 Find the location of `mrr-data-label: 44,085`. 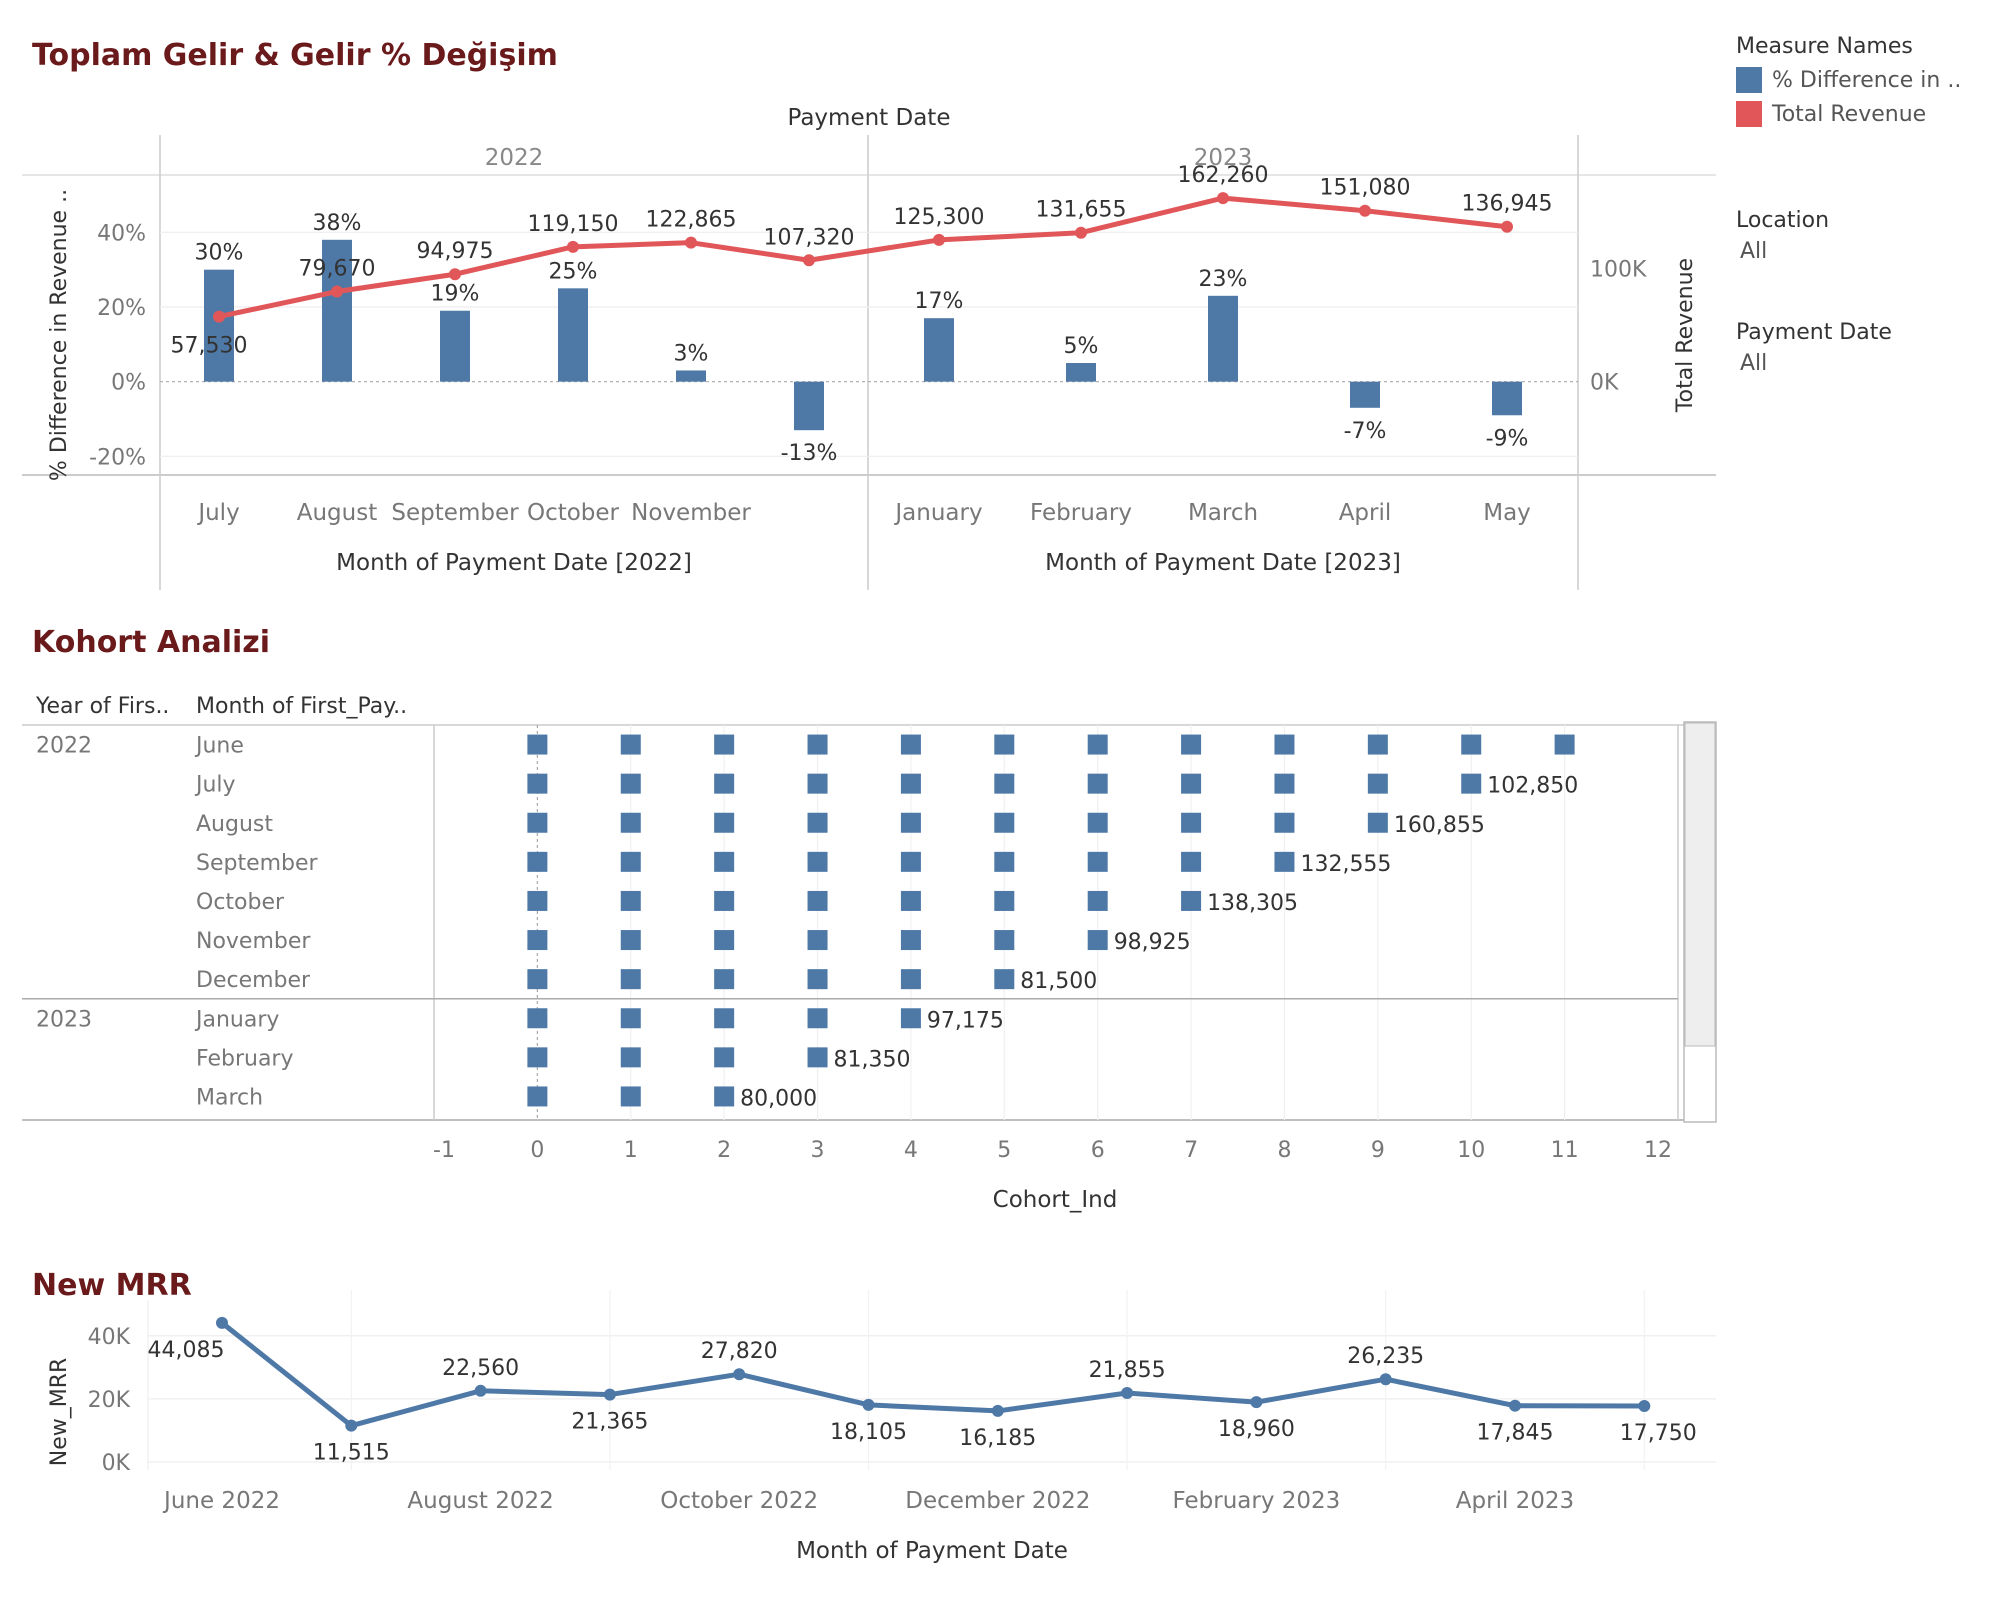

mrr-data-label: 44,085 is located at coordinates (186, 1350).